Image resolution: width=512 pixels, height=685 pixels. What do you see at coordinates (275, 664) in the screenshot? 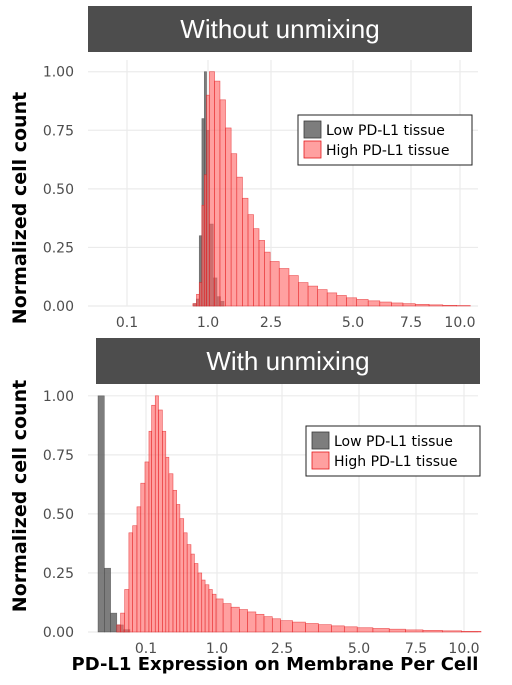
I see `x-axis-label: PD-L1 Expression on Membrane Per Cell` at bounding box center [275, 664].